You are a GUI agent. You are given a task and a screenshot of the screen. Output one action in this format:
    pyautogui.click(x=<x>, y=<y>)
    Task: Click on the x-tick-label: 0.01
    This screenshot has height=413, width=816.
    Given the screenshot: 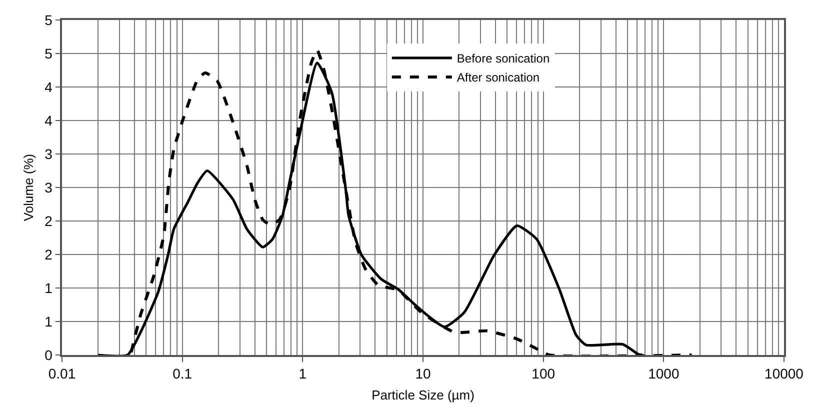 What is the action you would take?
    pyautogui.click(x=62, y=374)
    